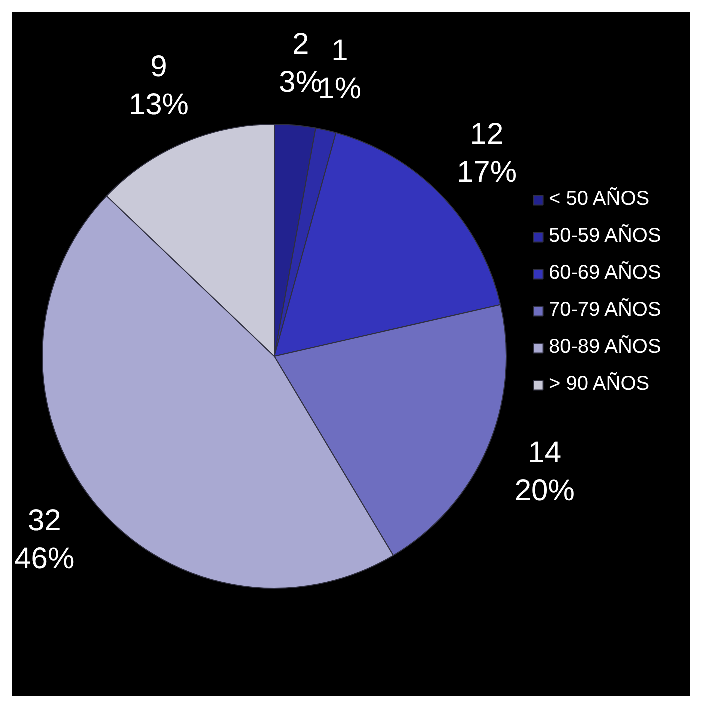 The height and width of the screenshot is (708, 702). What do you see at coordinates (487, 153) in the screenshot?
I see `data-label: 12 17%` at bounding box center [487, 153].